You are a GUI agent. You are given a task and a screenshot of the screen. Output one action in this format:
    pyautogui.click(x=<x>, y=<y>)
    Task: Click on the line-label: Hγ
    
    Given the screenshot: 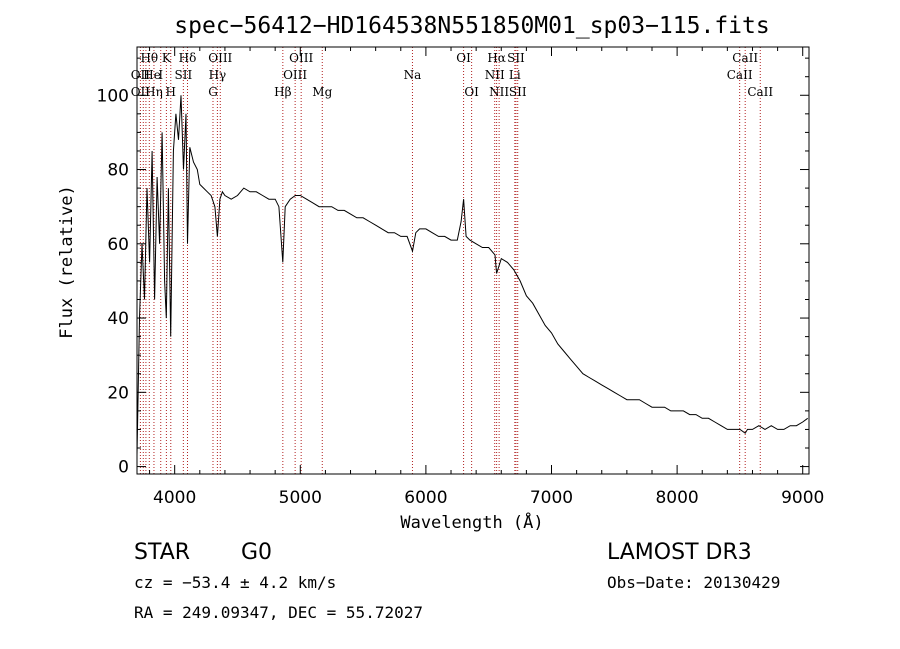 What is the action you would take?
    pyautogui.click(x=218, y=75)
    